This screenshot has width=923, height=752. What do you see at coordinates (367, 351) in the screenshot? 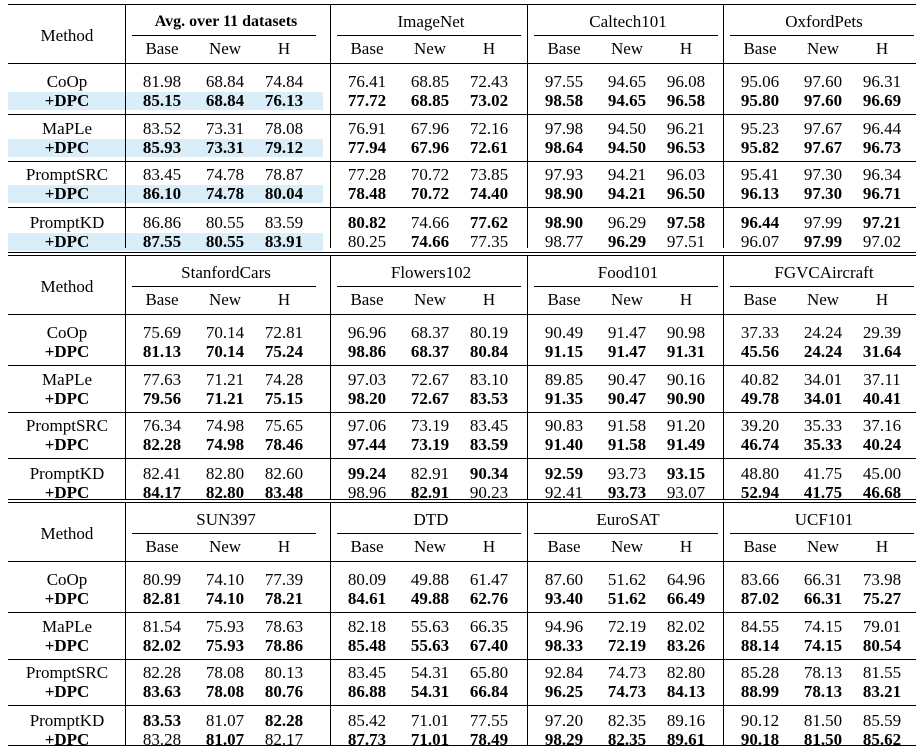
I see `table-cell: 98.86` at bounding box center [367, 351].